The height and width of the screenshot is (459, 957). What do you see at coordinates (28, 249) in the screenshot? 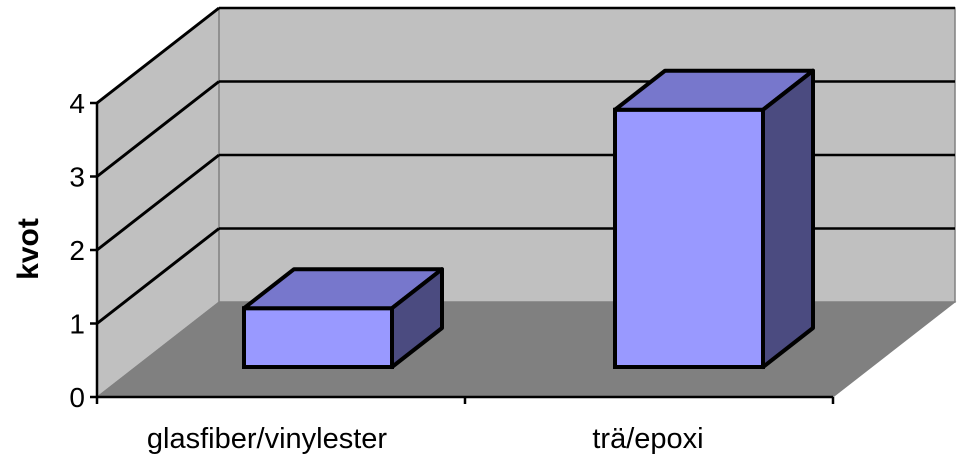
I see `y-axis-title: kvot` at bounding box center [28, 249].